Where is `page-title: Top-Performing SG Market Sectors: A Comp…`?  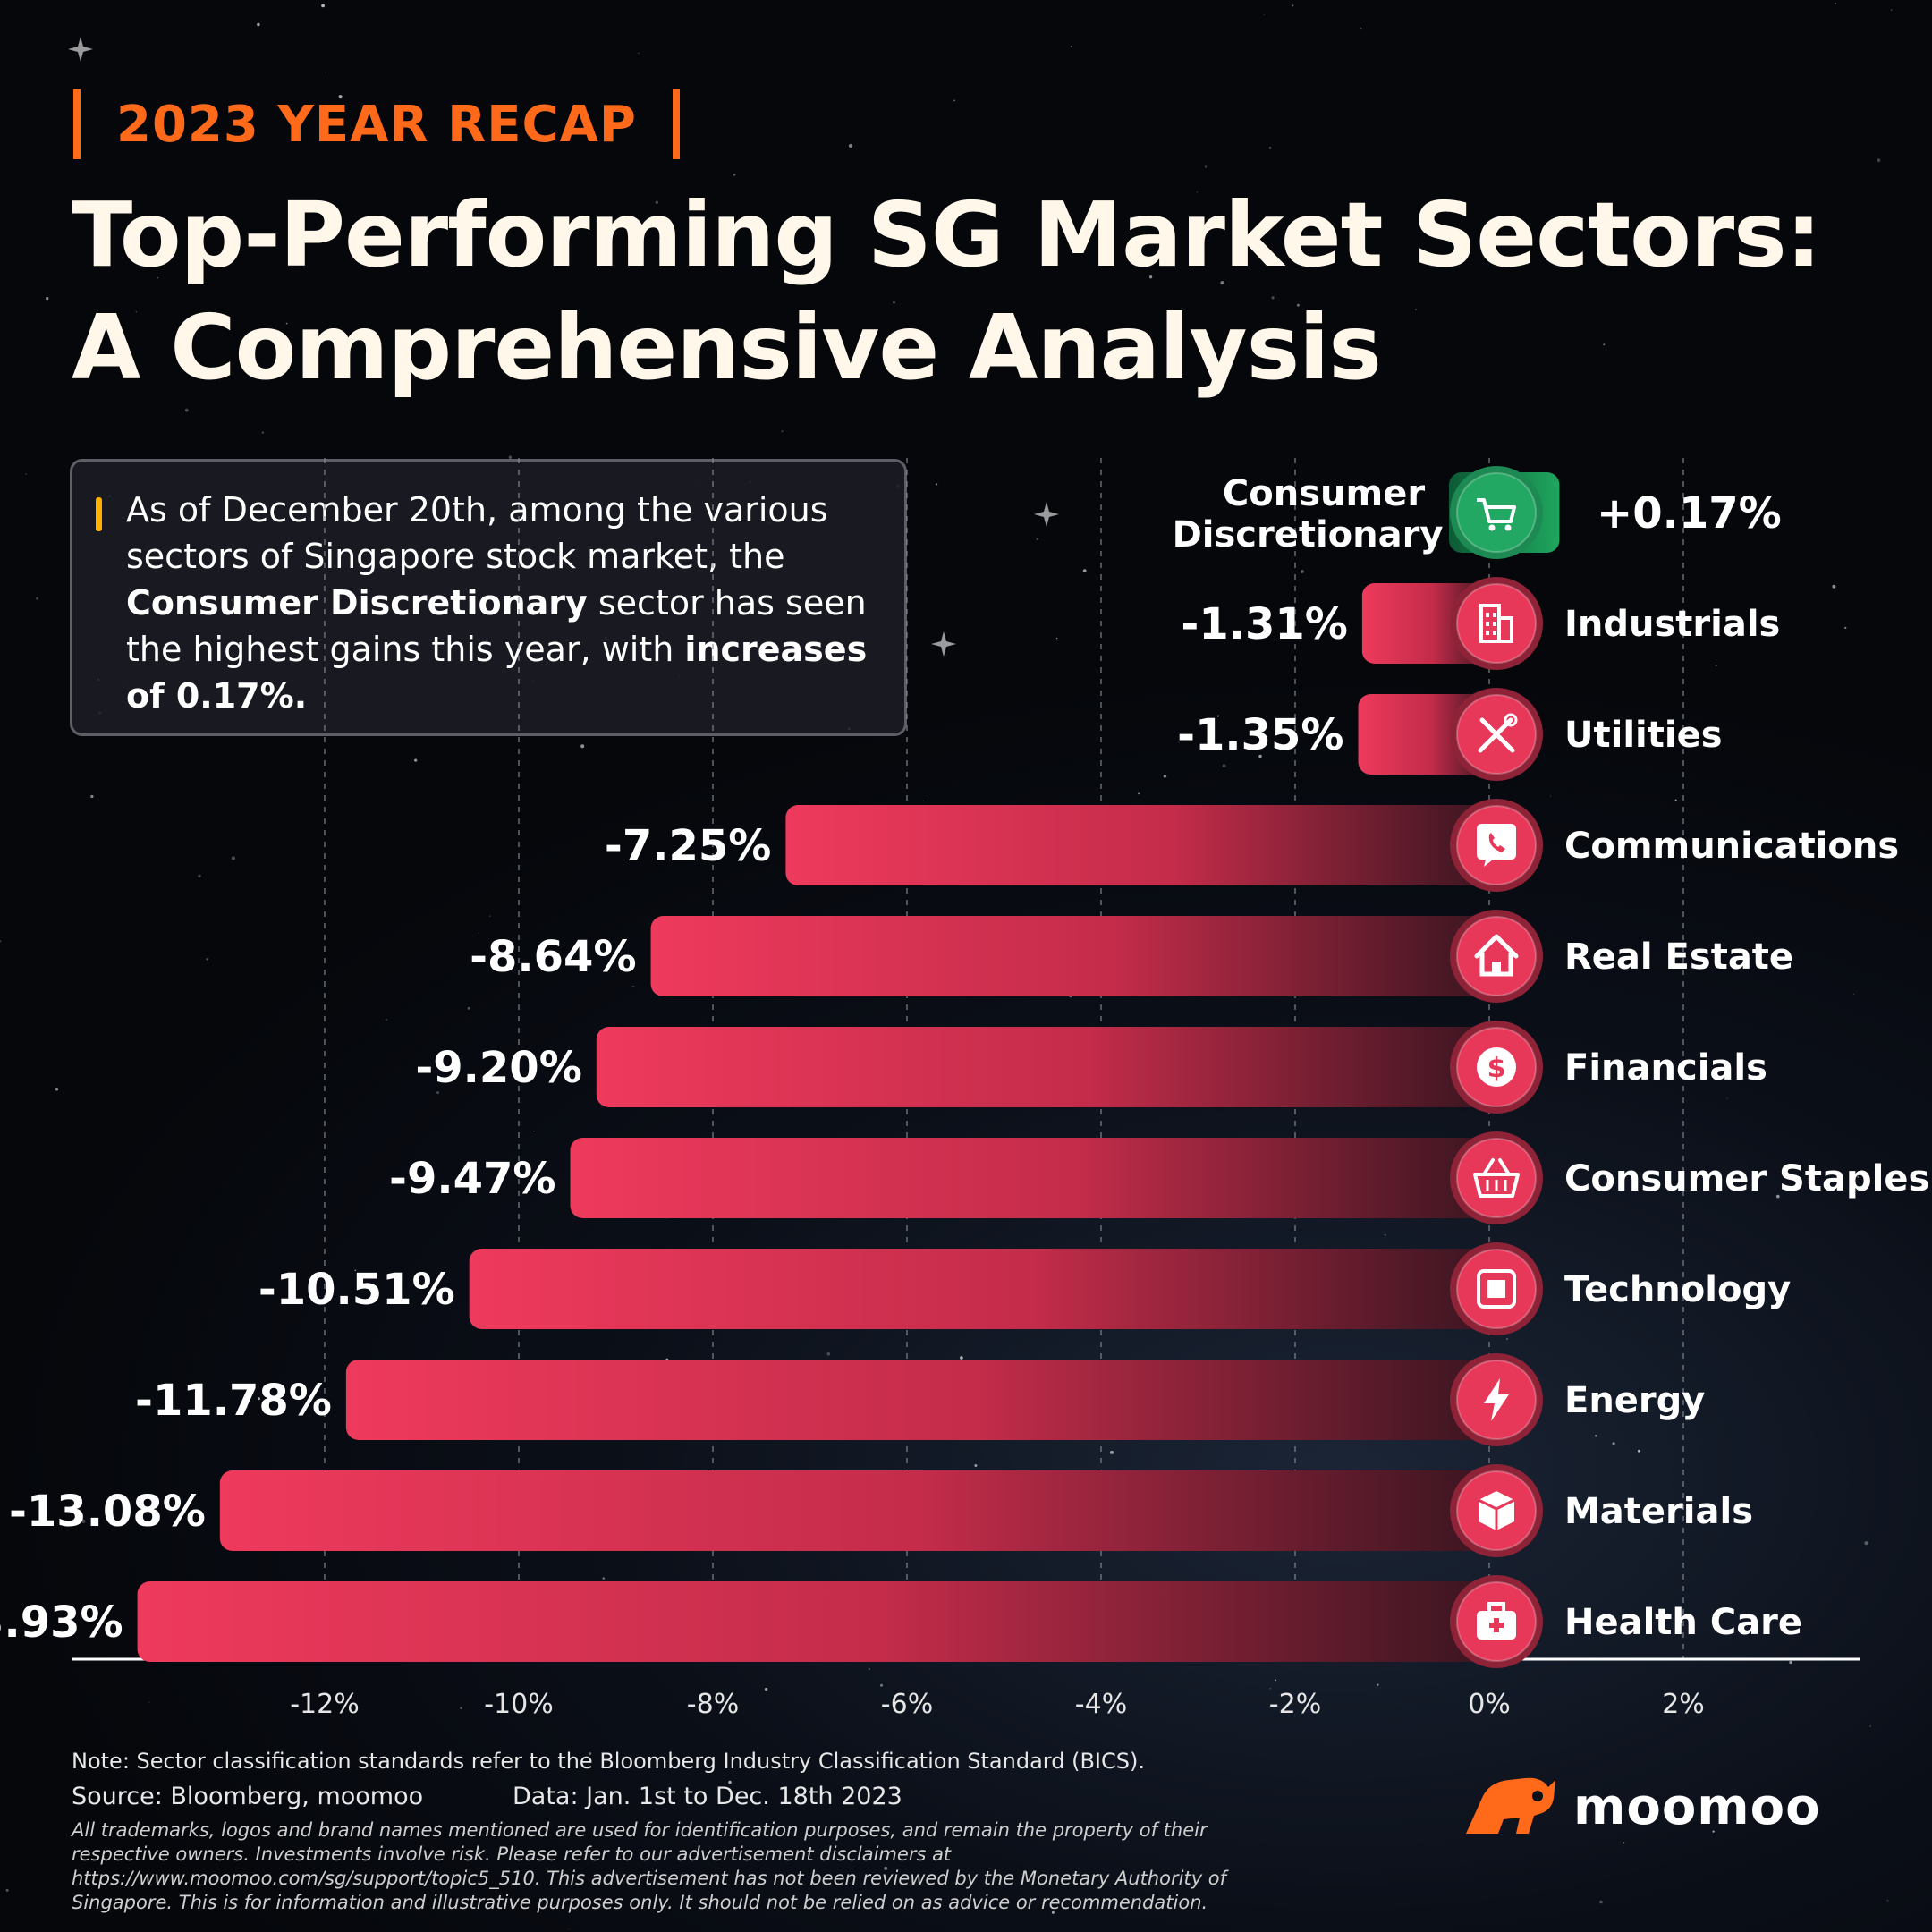
page-title: Top-Performing SG Market Sectors: A Comp… is located at coordinates (993, 291).